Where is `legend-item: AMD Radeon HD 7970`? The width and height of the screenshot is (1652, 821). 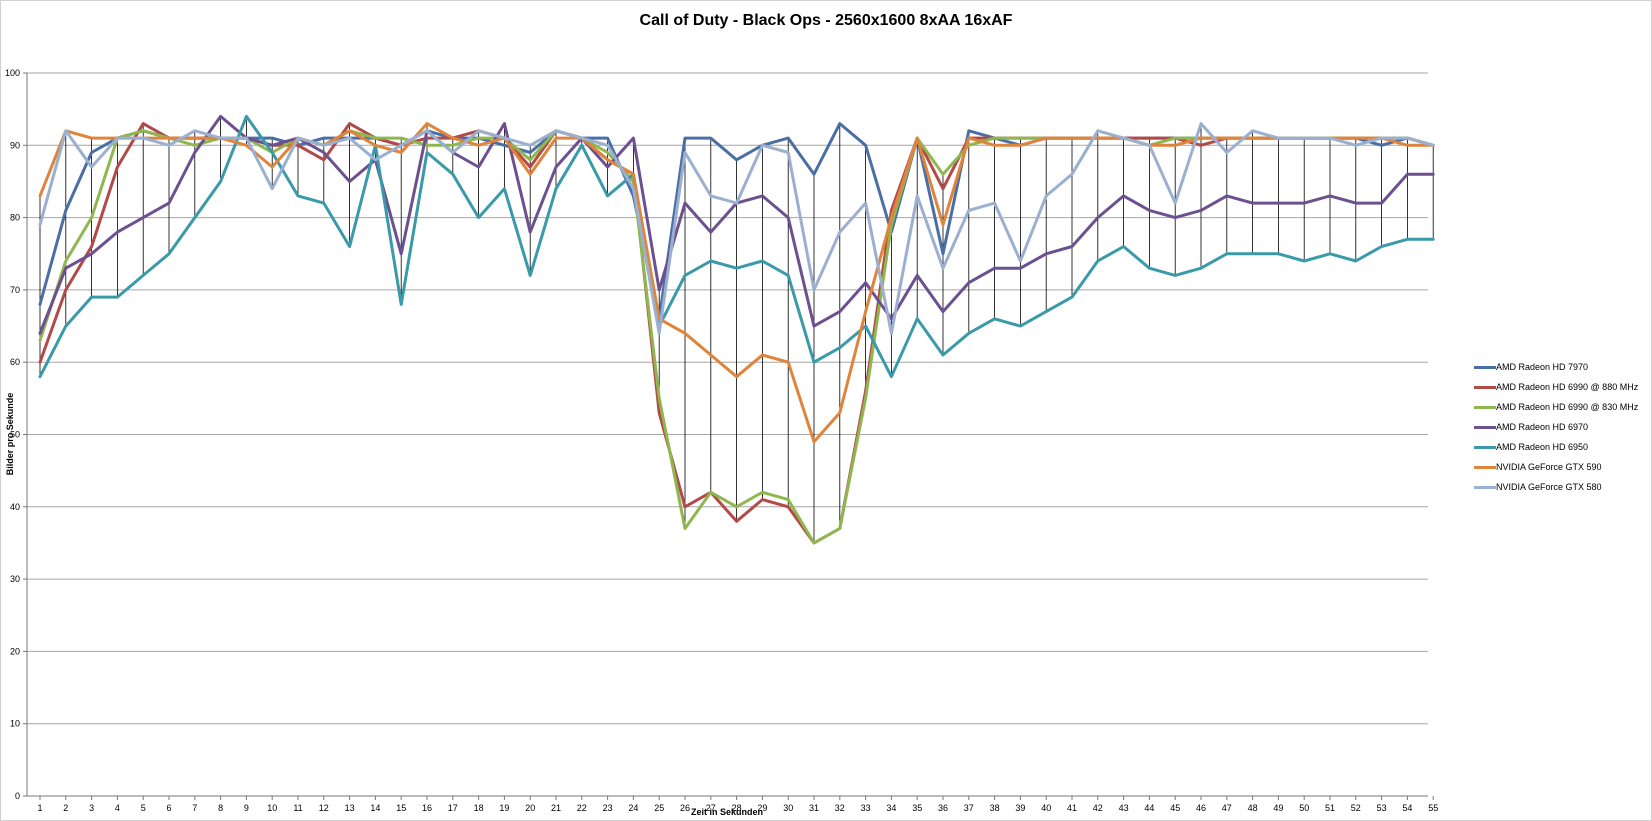 legend-item: AMD Radeon HD 7970 is located at coordinates (1563, 370).